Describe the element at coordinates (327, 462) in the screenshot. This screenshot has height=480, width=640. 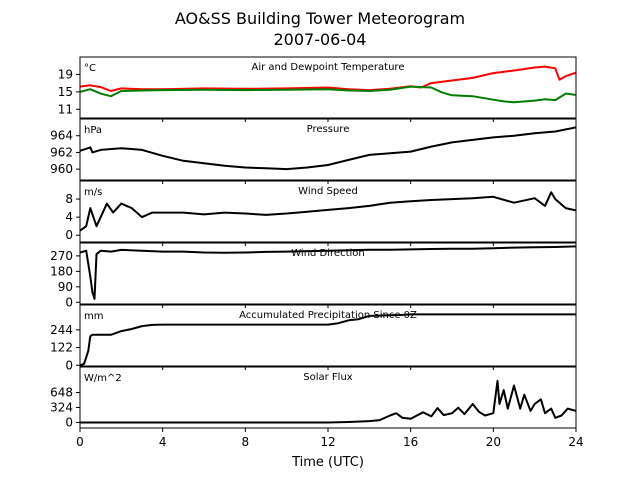
I see `x-axis-label: Time (UTC)` at that location.